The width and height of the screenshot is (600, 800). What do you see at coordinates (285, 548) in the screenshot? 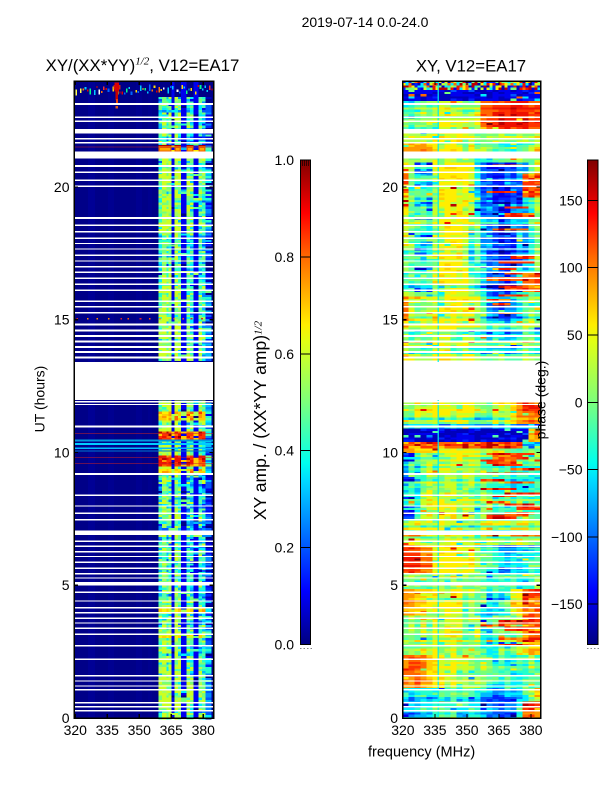
I see `svg-text: 0.2` at bounding box center [285, 548].